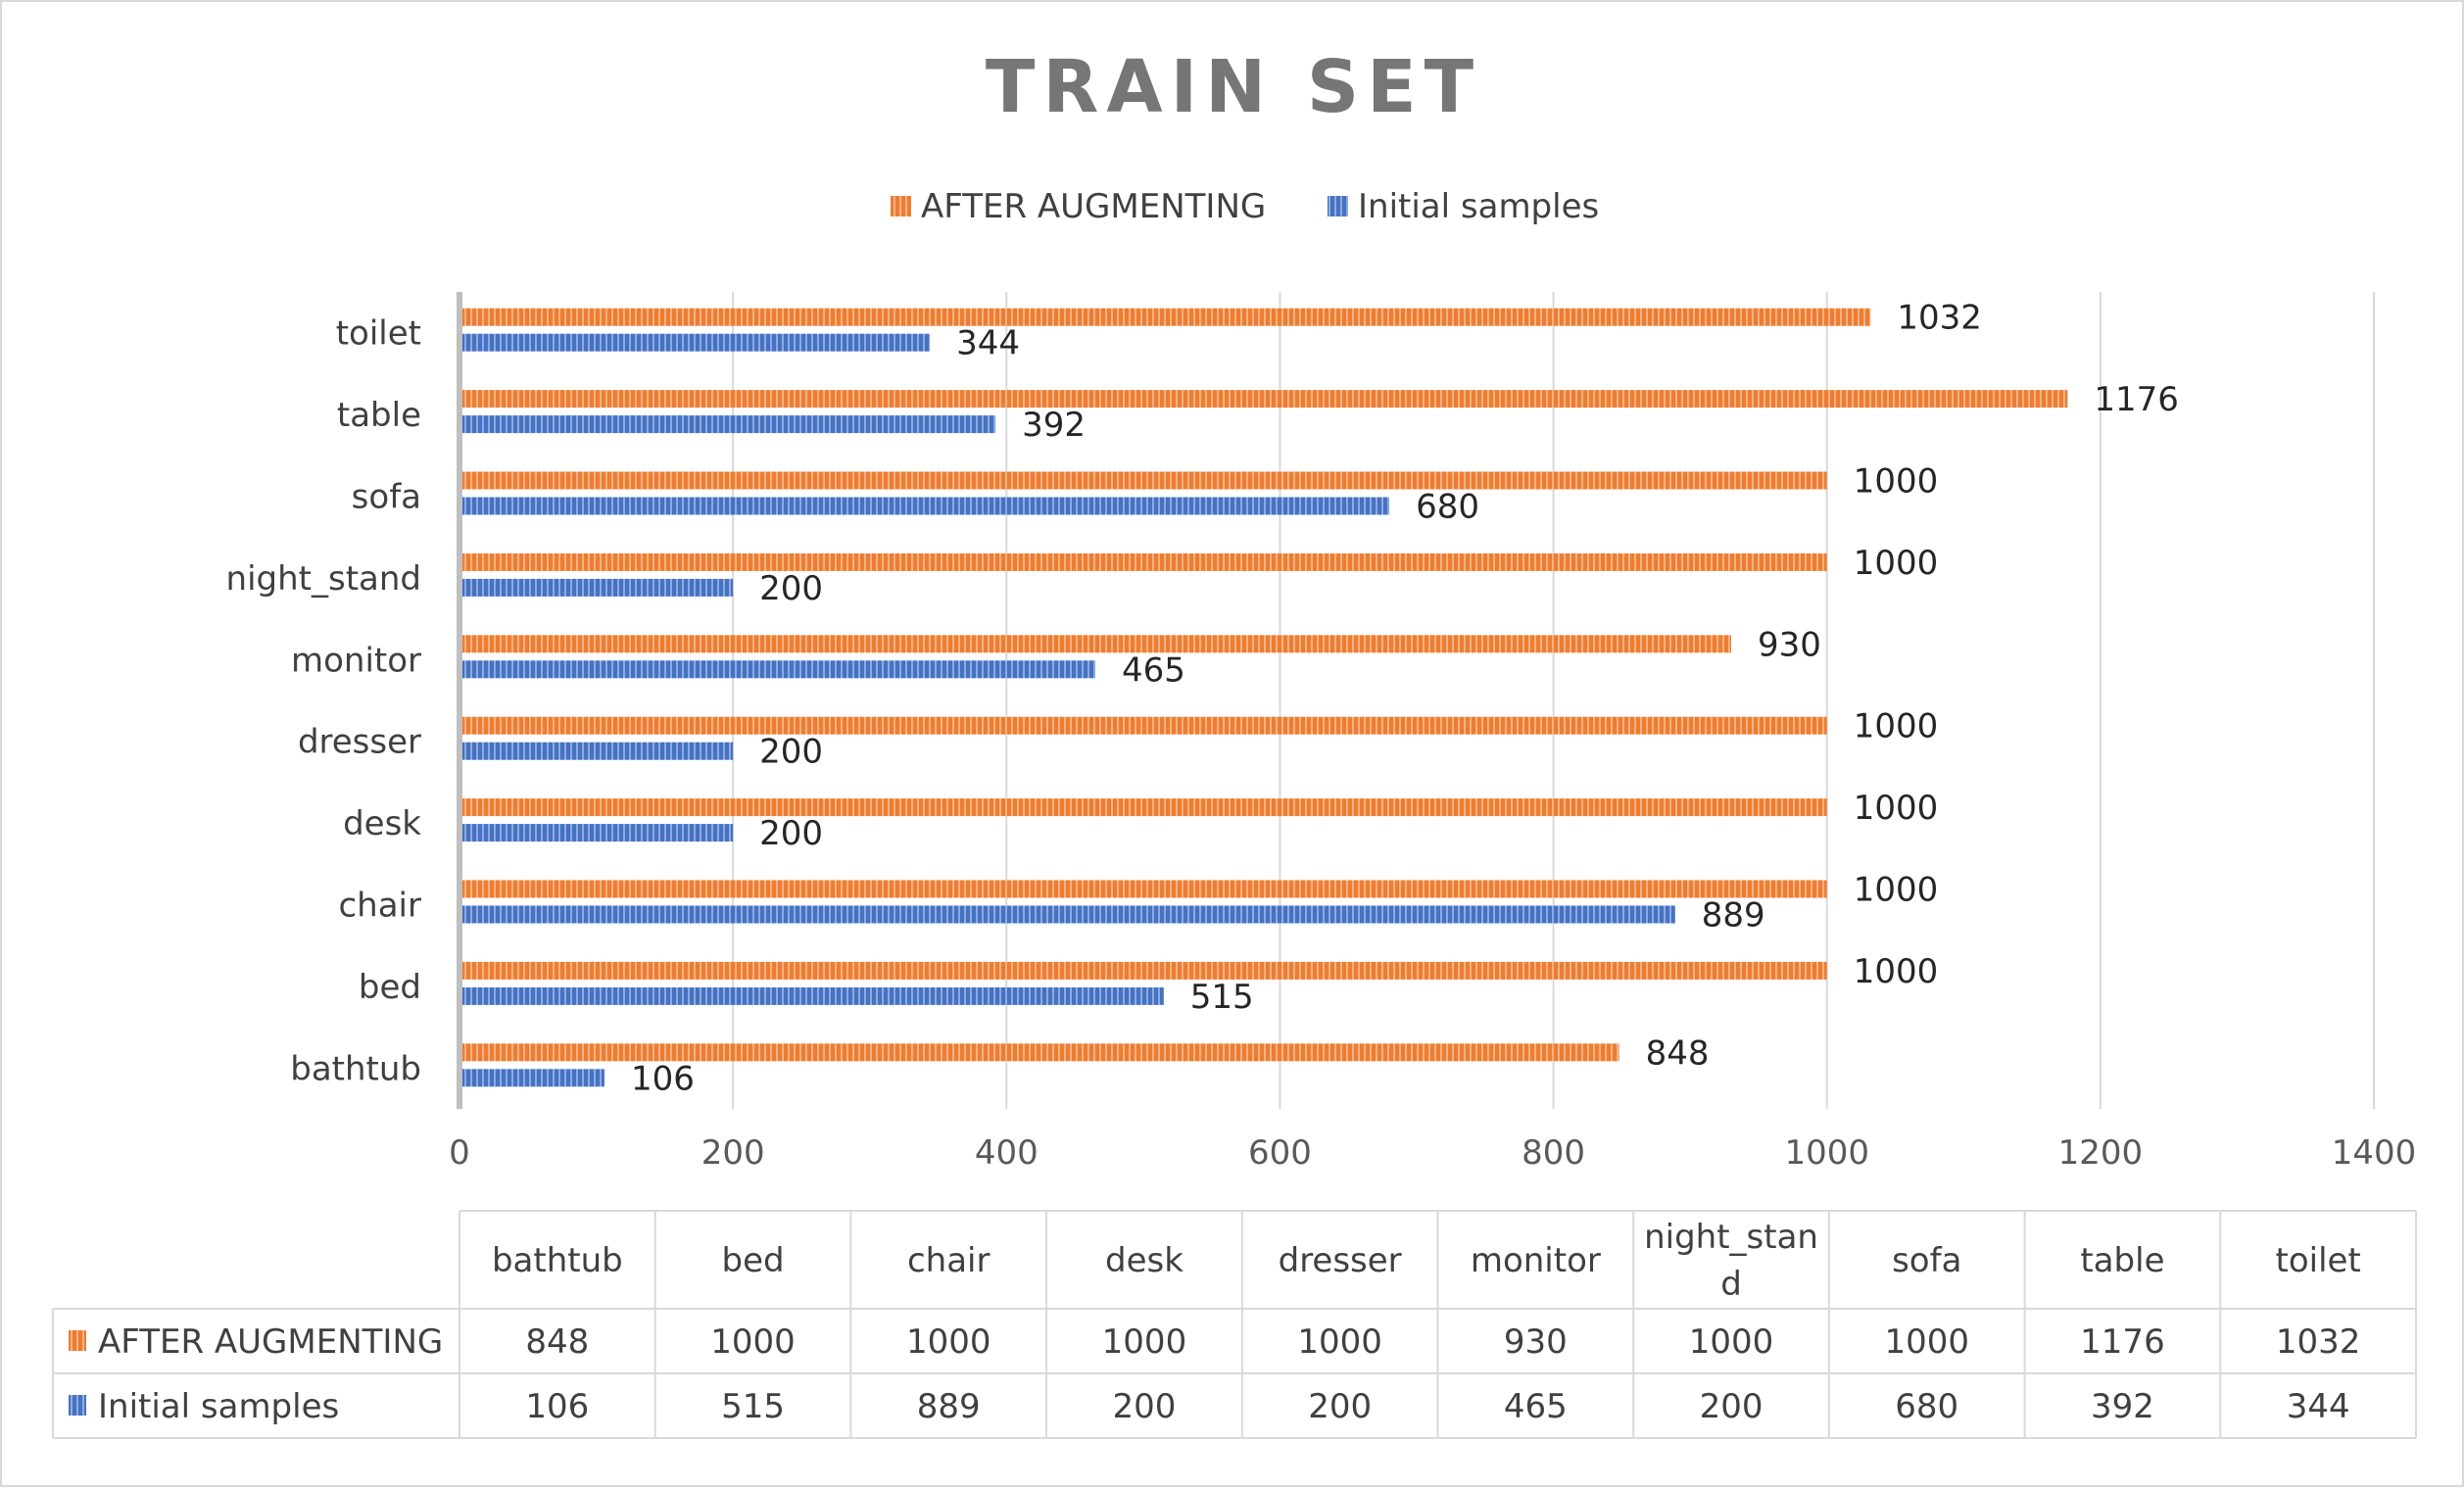 This screenshot has height=1489, width=2464. What do you see at coordinates (949, 1406) in the screenshot?
I see `table-cell-initial-samples-chair: 889` at bounding box center [949, 1406].